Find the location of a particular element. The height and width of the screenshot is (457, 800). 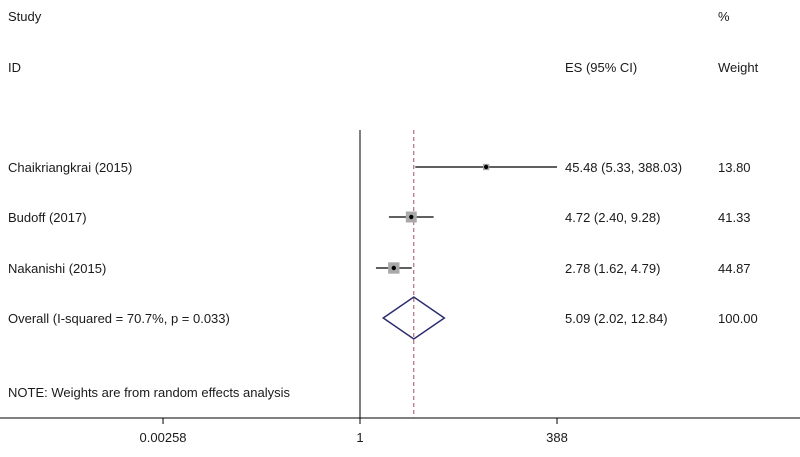

header-es: ES (95% CI) is located at coordinates (601, 67).